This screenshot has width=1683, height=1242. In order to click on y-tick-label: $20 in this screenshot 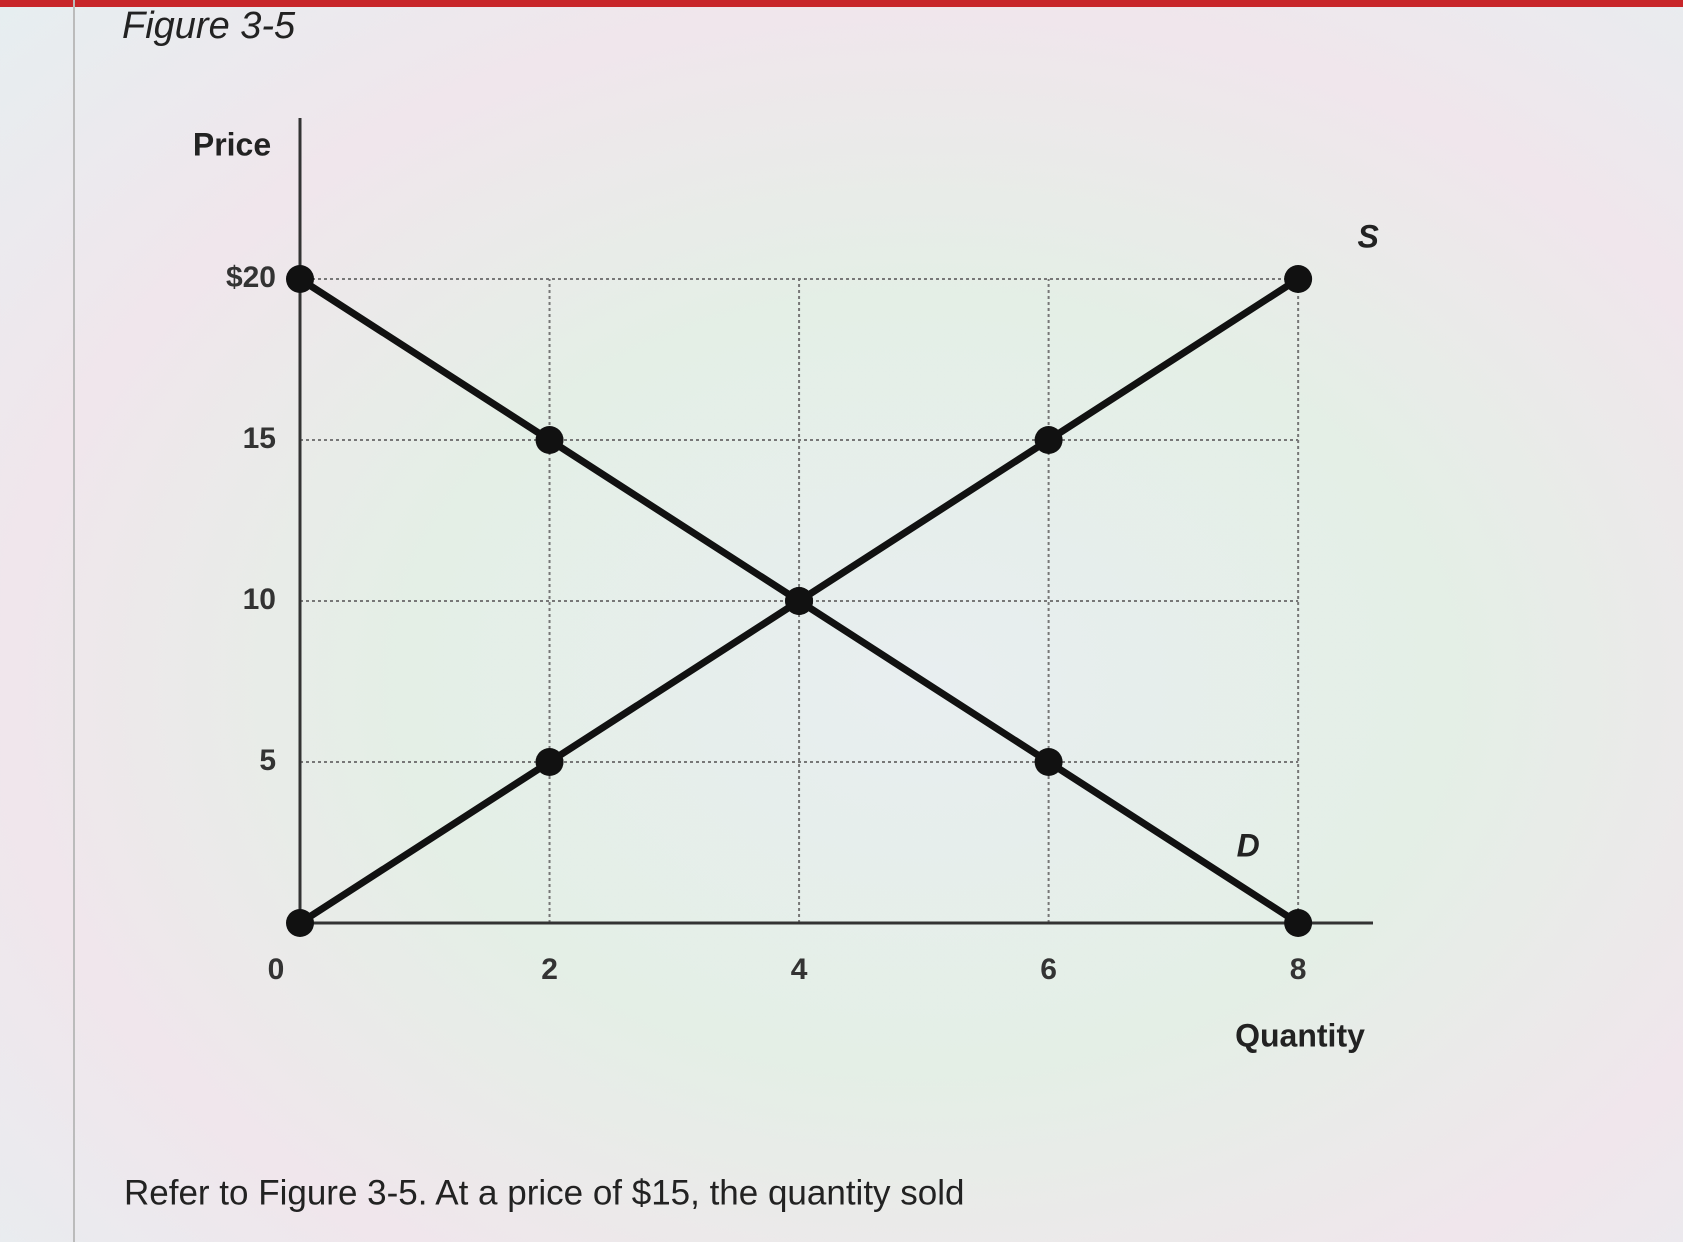, I will do `click(251, 277)`.